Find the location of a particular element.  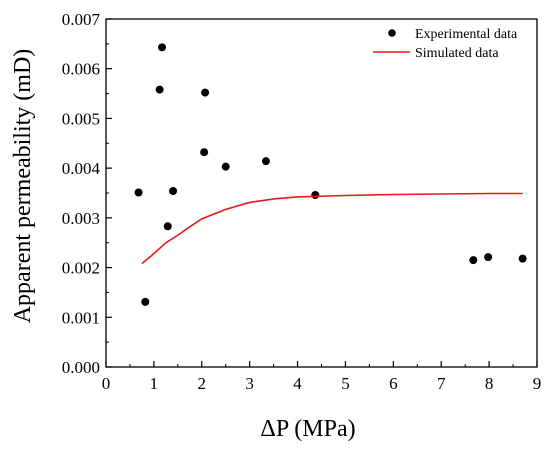

y-tick-label: 0.005 is located at coordinates (81, 118).